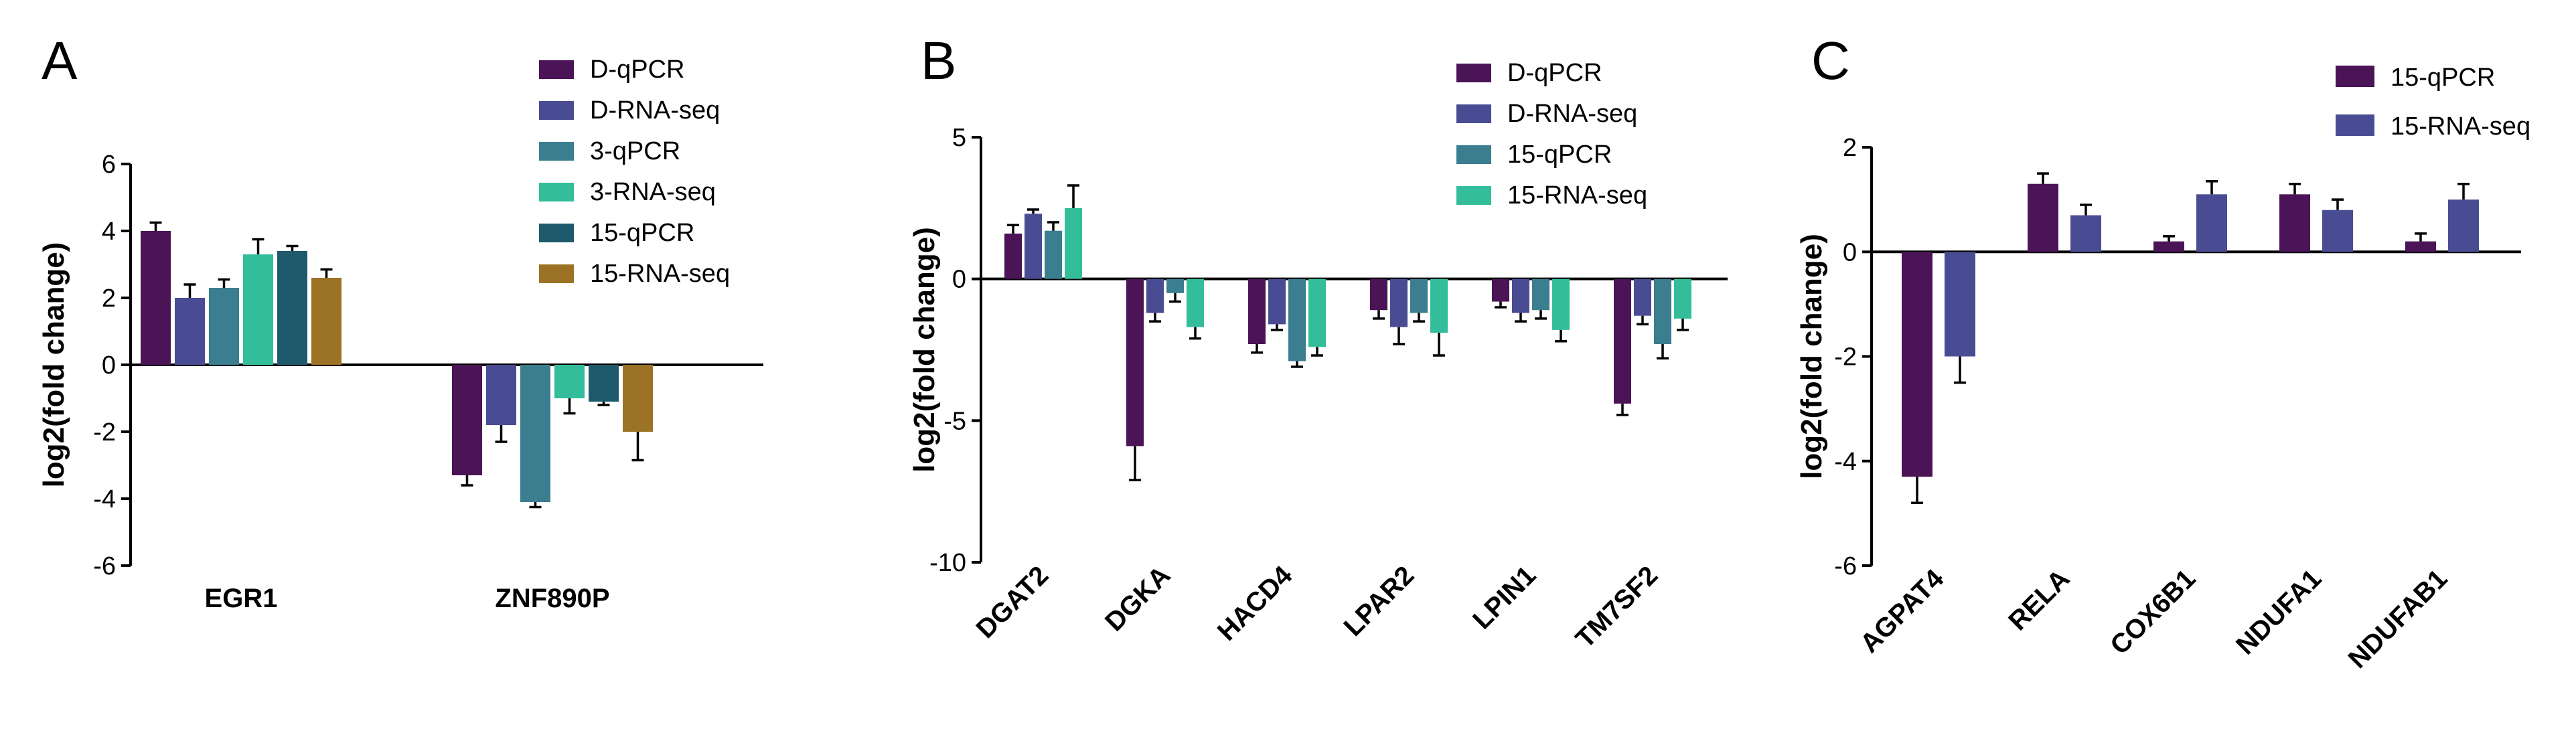  Describe the element at coordinates (2398, 619) in the screenshot. I see `x-category-label: NDUFAB1` at that location.